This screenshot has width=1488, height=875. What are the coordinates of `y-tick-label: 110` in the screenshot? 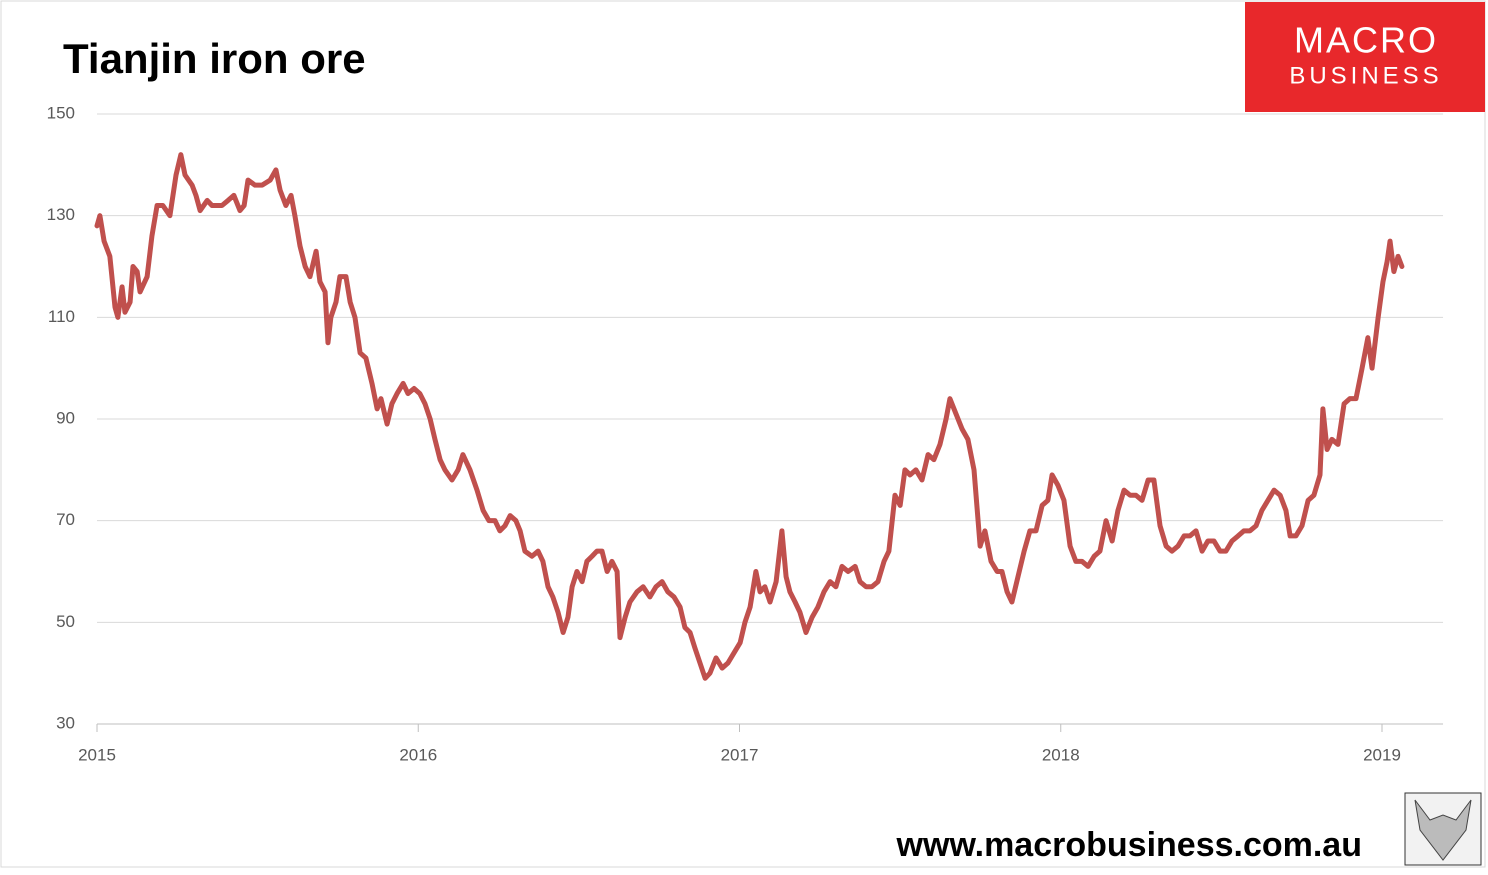 It's located at (61, 316).